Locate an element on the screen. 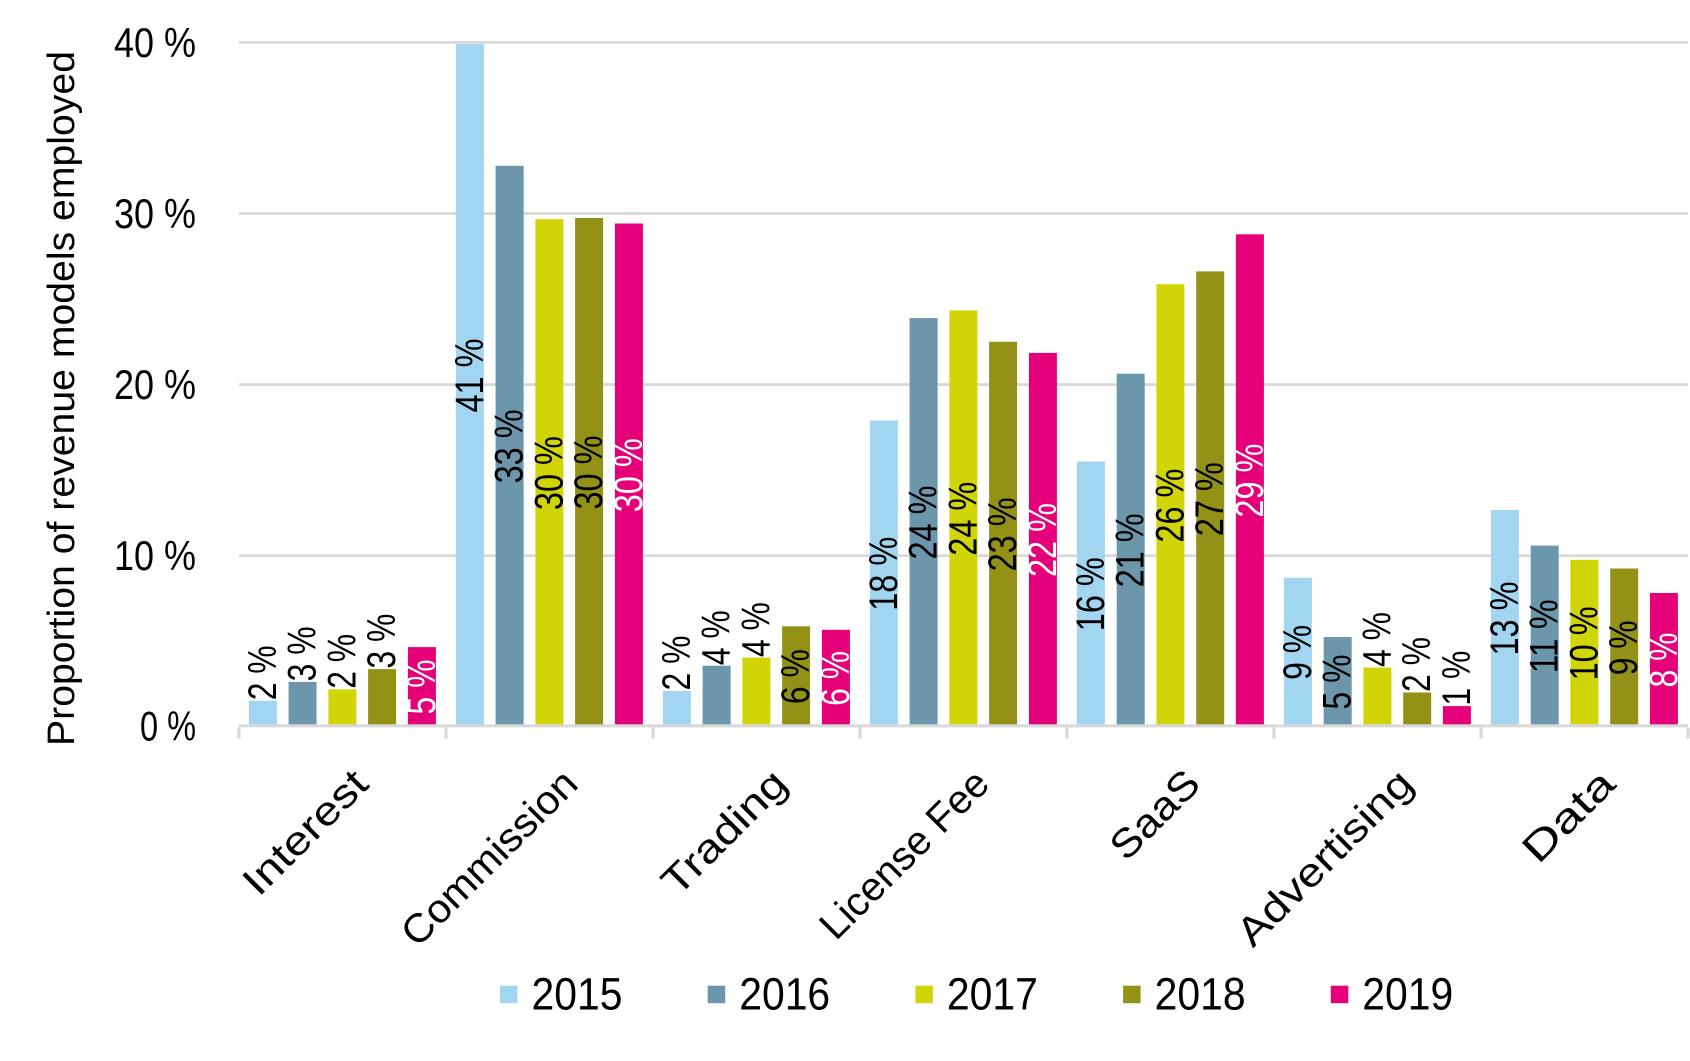  svg-text: 13 % is located at coordinates (1505, 619).